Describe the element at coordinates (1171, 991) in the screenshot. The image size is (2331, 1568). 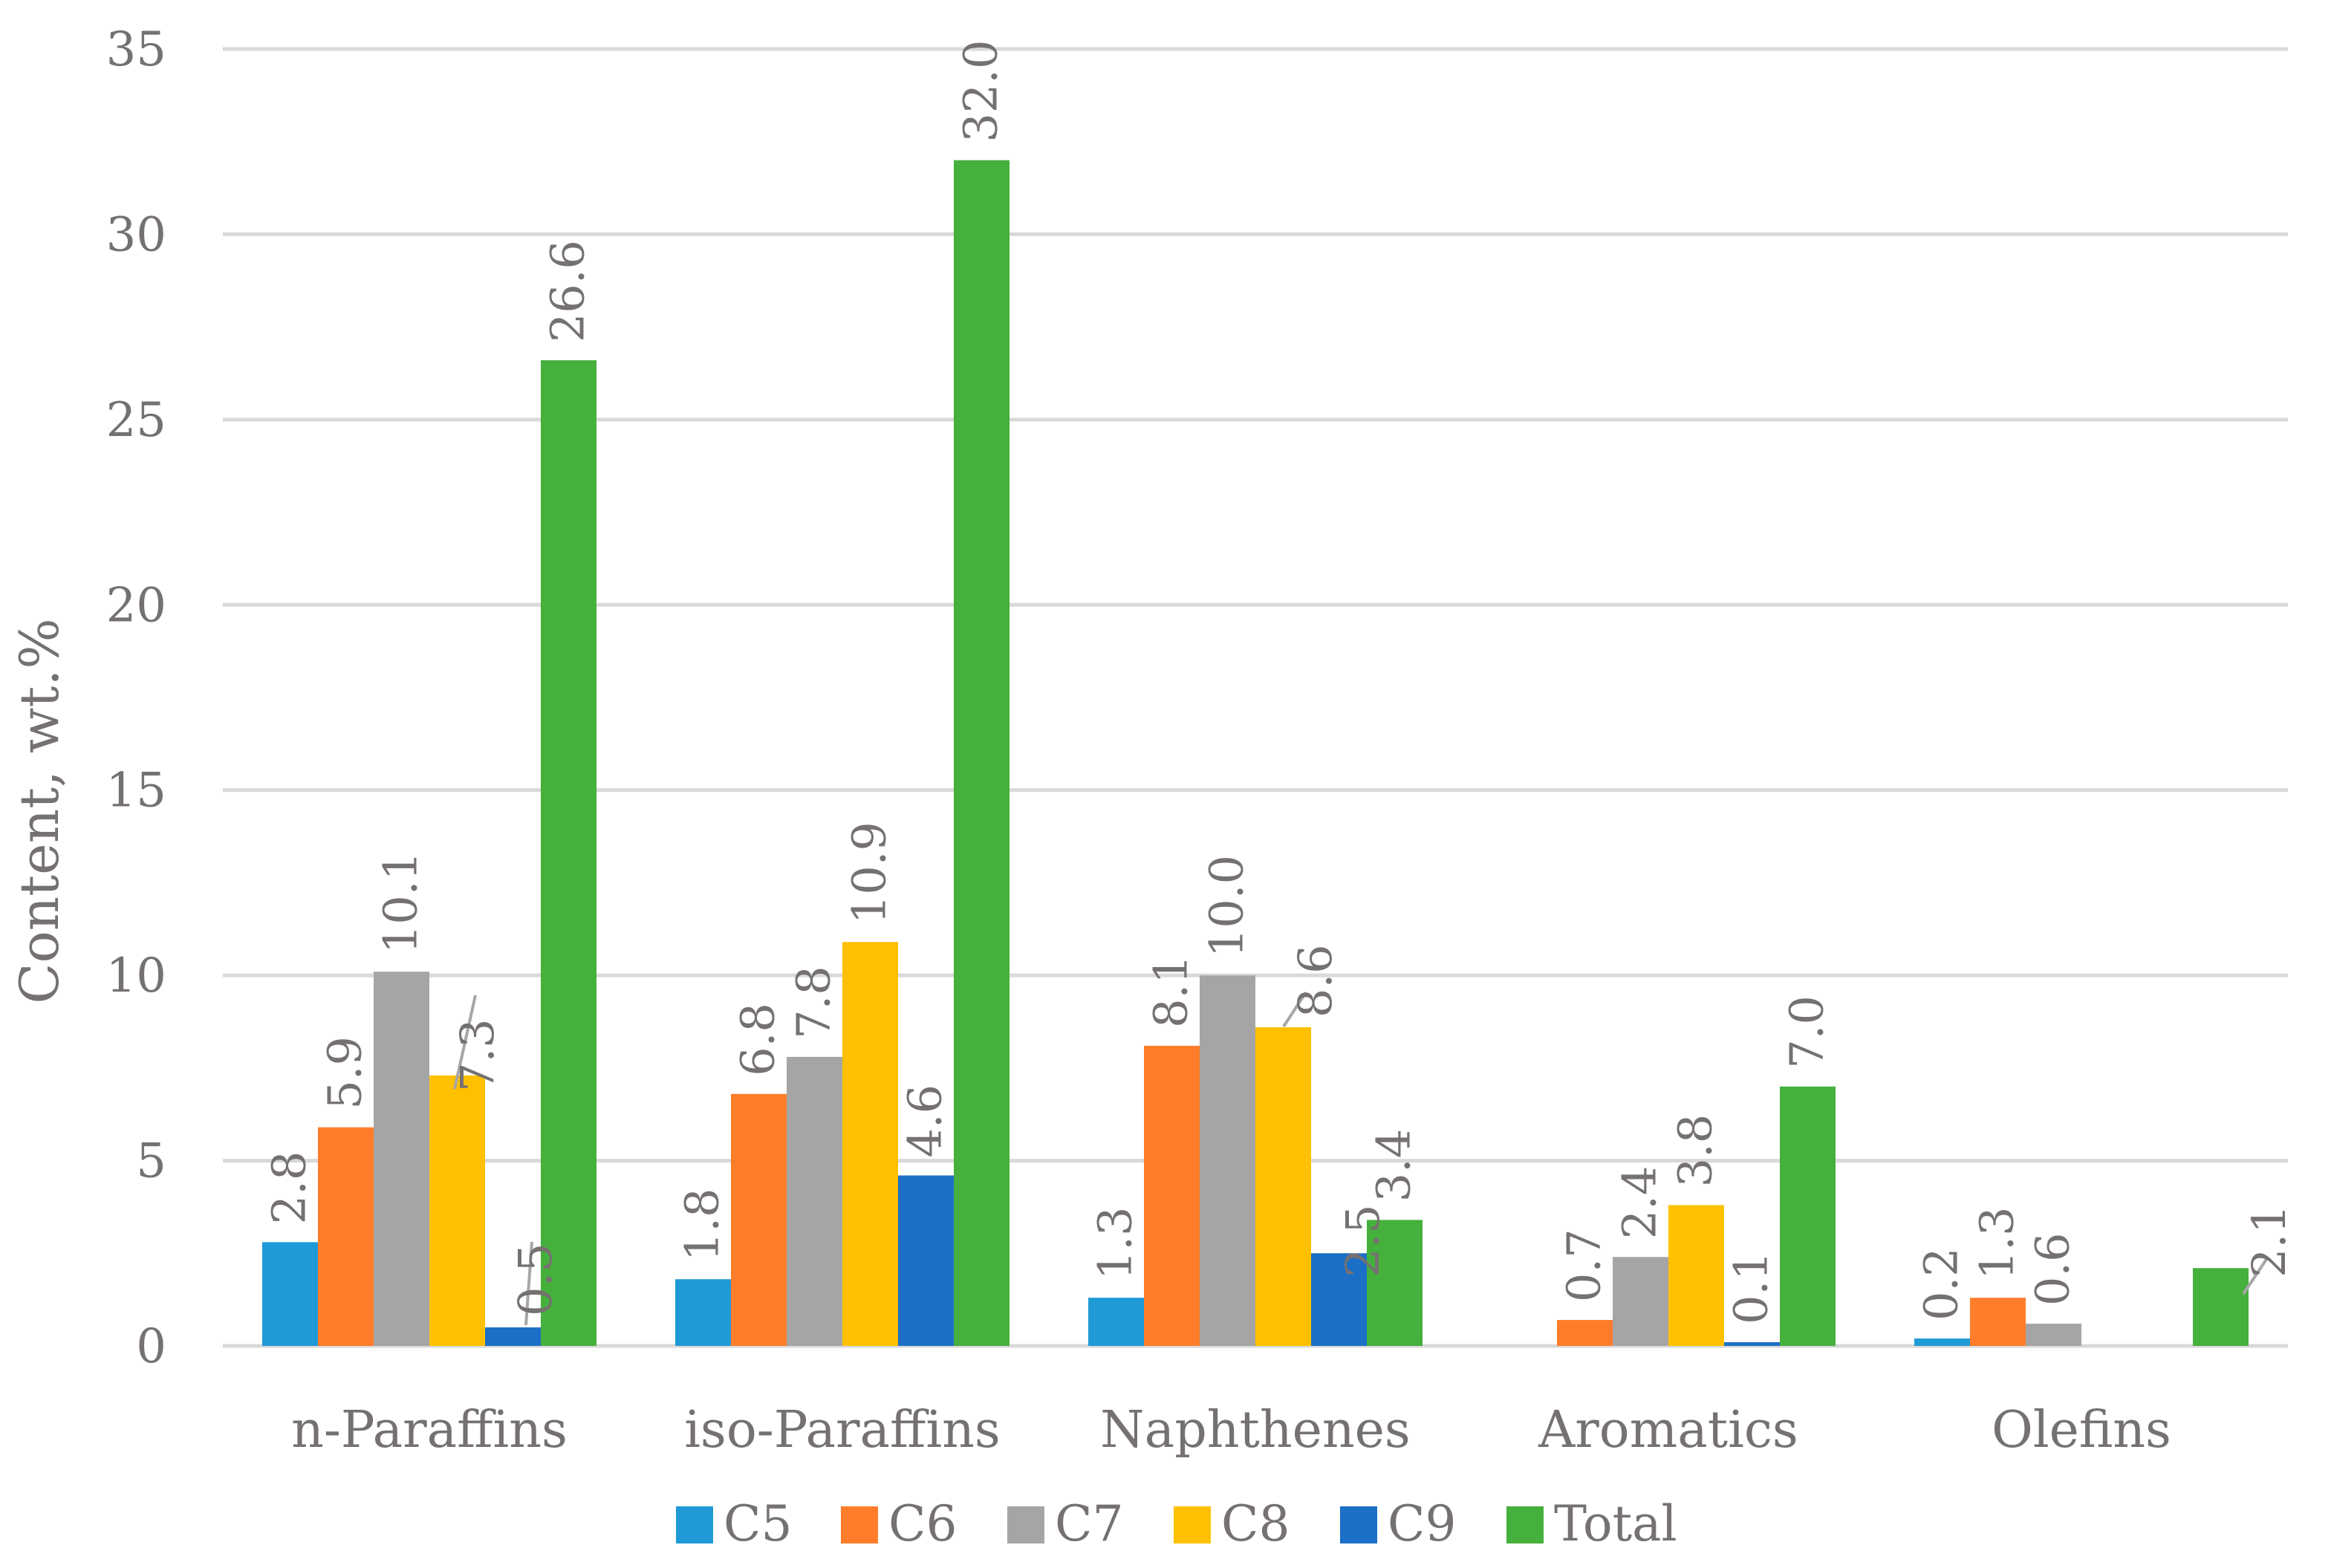
I see `data-label: 8.1` at that location.